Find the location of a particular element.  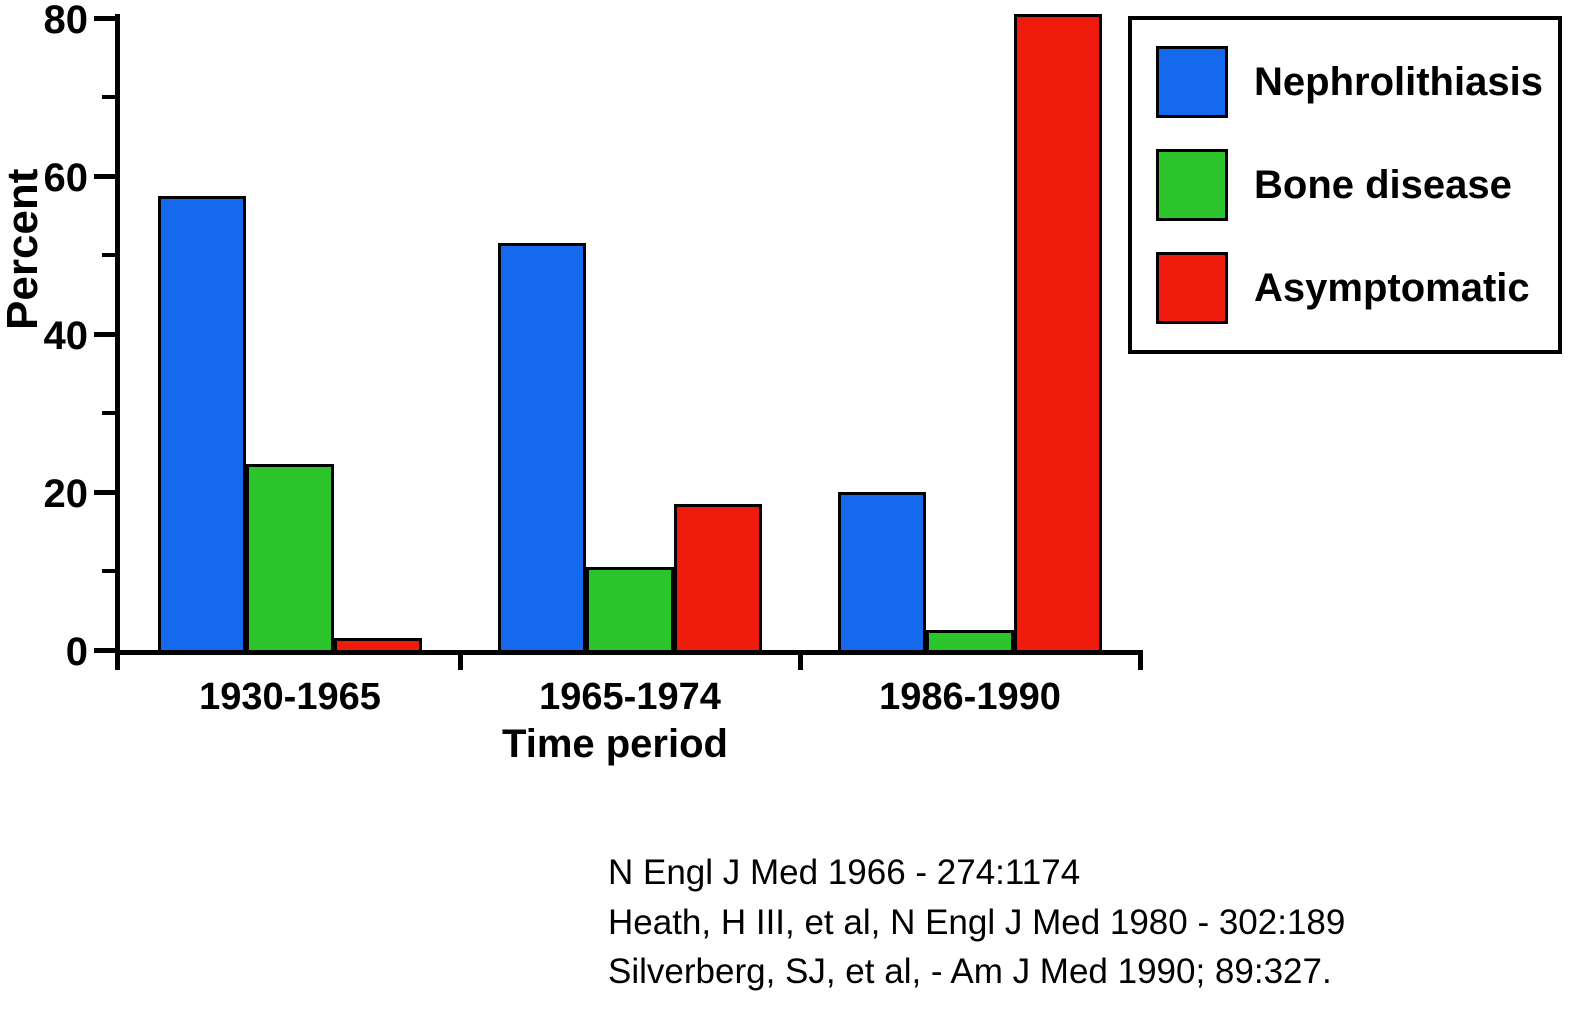

legend-entry-bone-disease: Bone disease is located at coordinates (1345, 185).